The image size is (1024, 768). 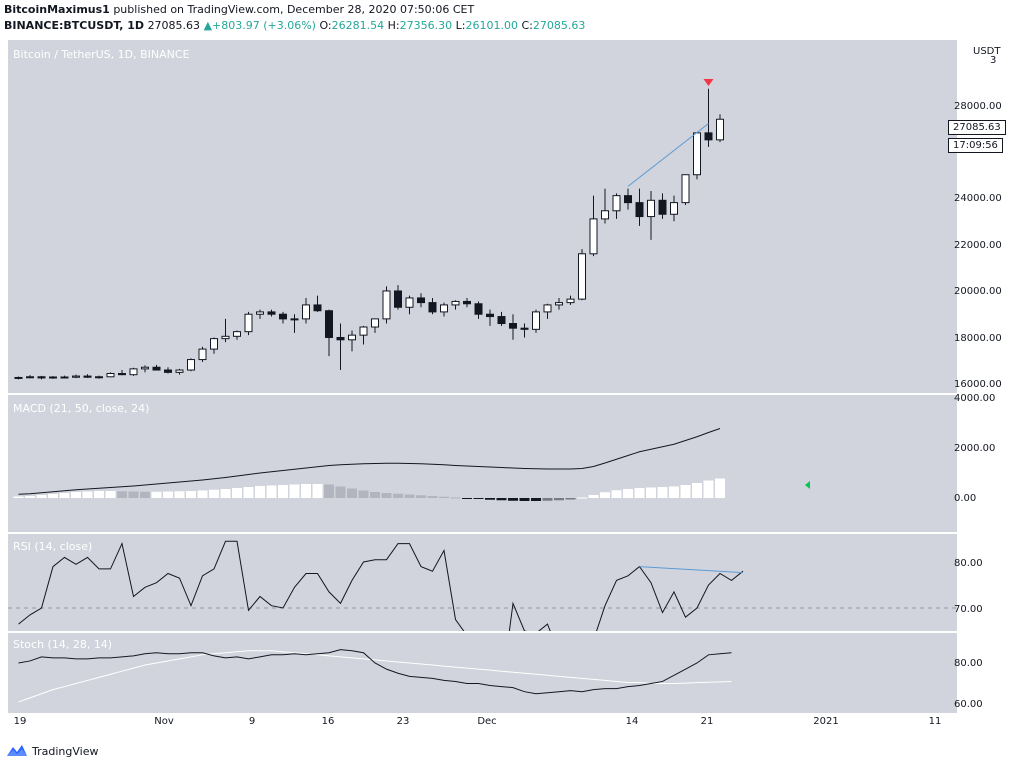 I want to click on time-tick: 14, so click(x=632, y=721).